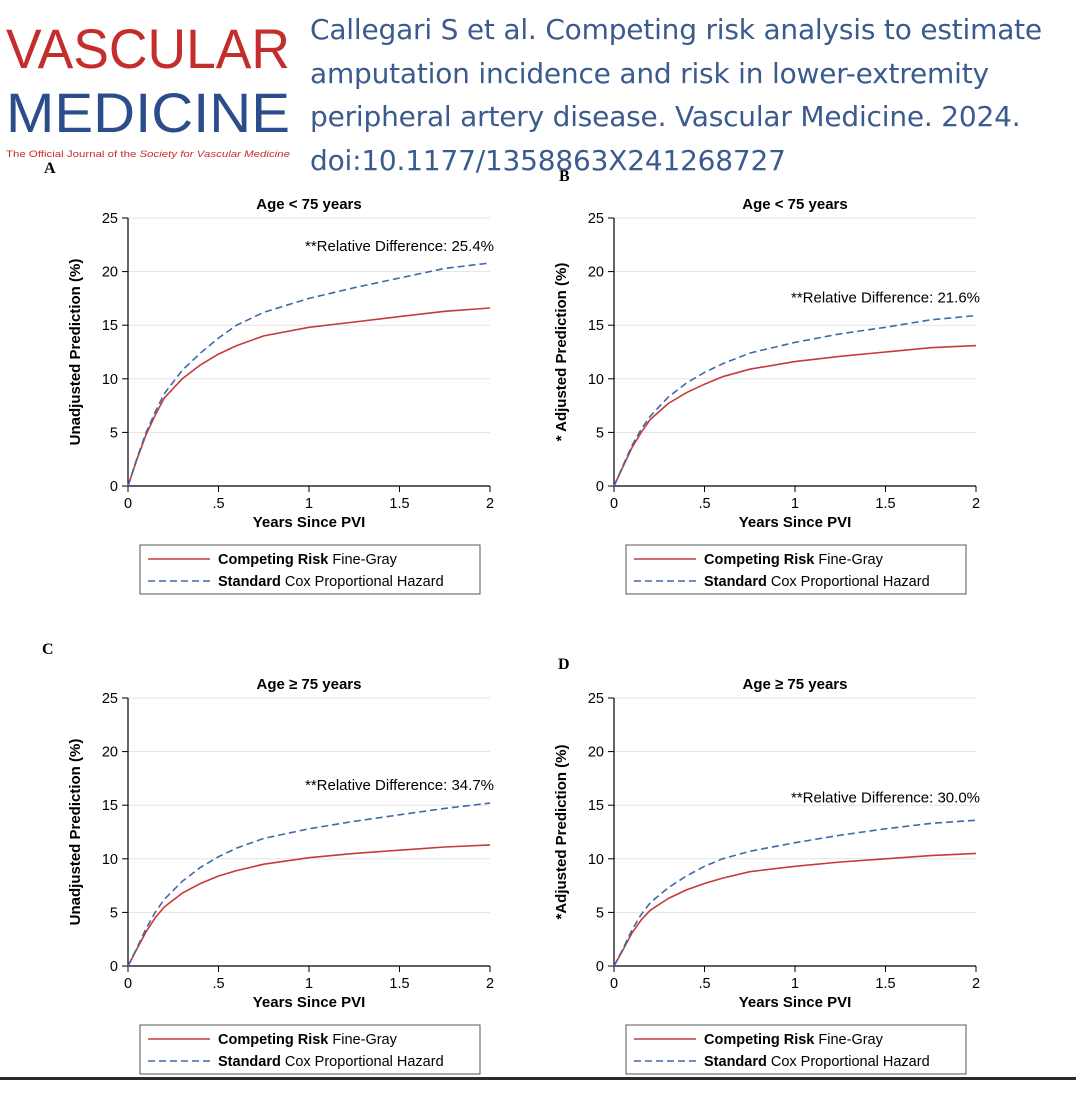  I want to click on logo-tagline-prefix: The Official Journal of the, so click(73, 154).